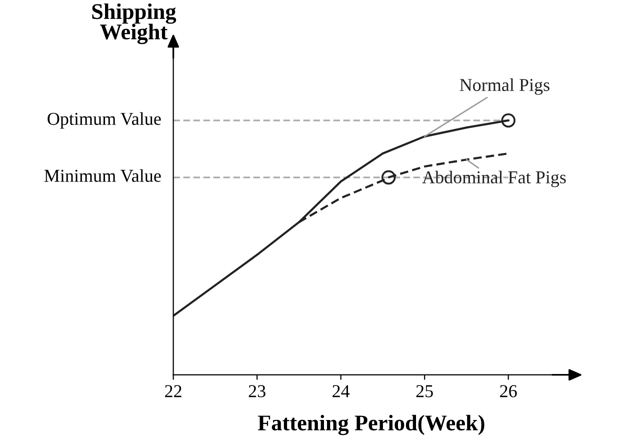 The width and height of the screenshot is (619, 441). Describe the element at coordinates (424, 391) in the screenshot. I see `x-tick-label: 25` at that location.